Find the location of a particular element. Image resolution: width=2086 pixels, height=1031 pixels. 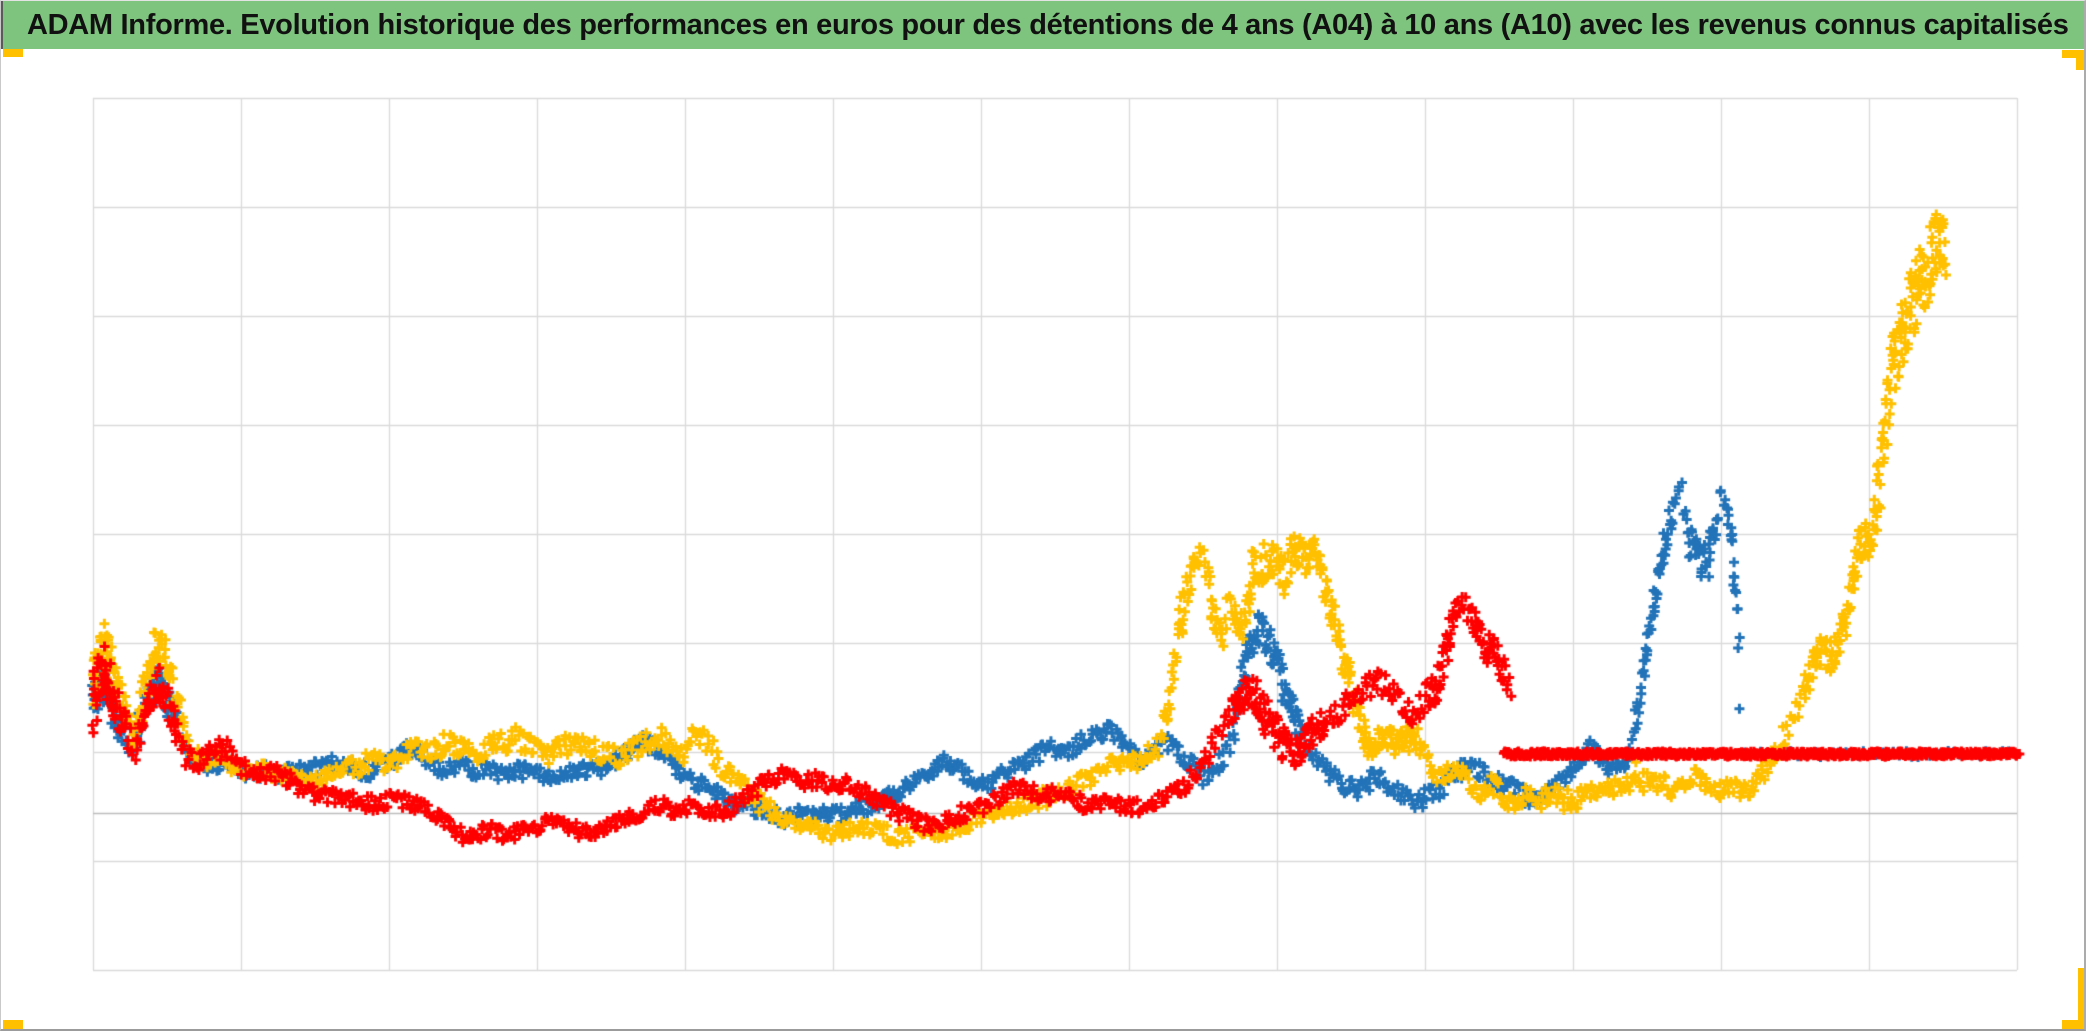

corner-bracket-bottom-left is located at coordinates (13, 1024).